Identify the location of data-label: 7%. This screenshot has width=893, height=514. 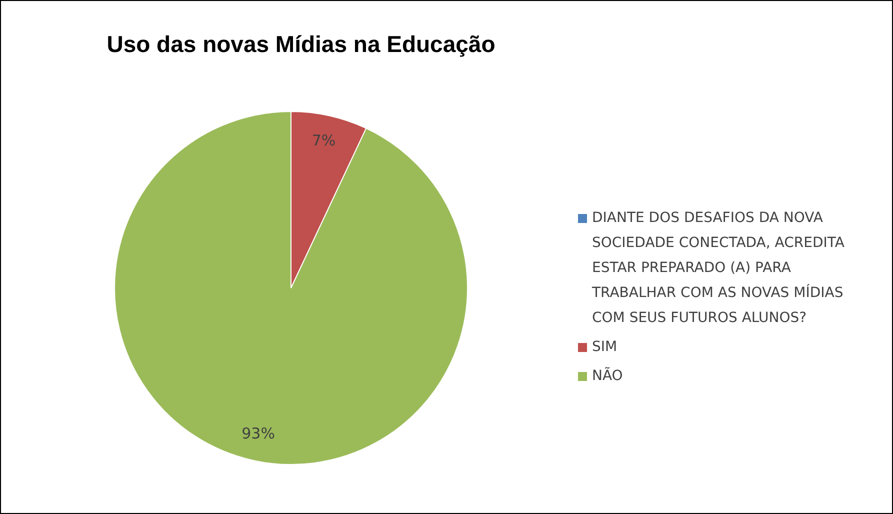
(324, 140).